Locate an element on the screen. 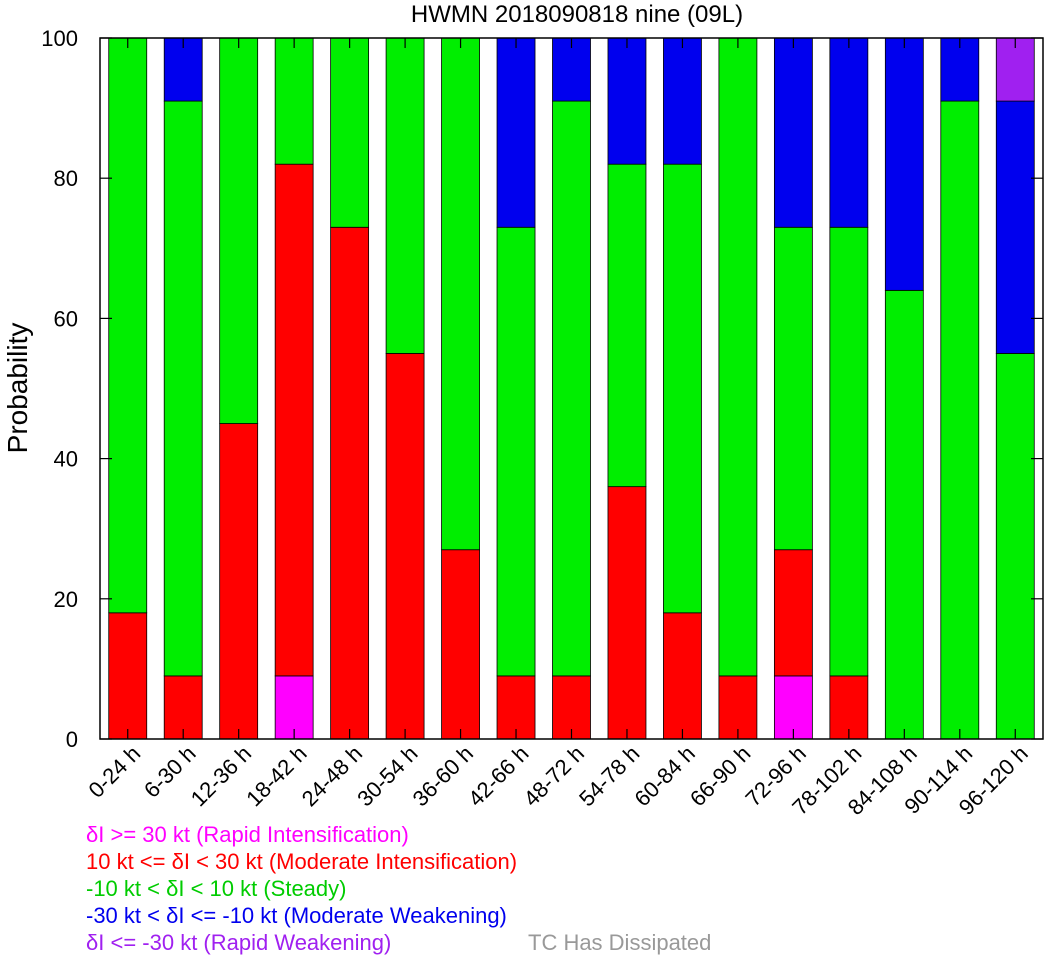 The height and width of the screenshot is (959, 1057). bar-66-90h-steady is located at coordinates (738, 357).